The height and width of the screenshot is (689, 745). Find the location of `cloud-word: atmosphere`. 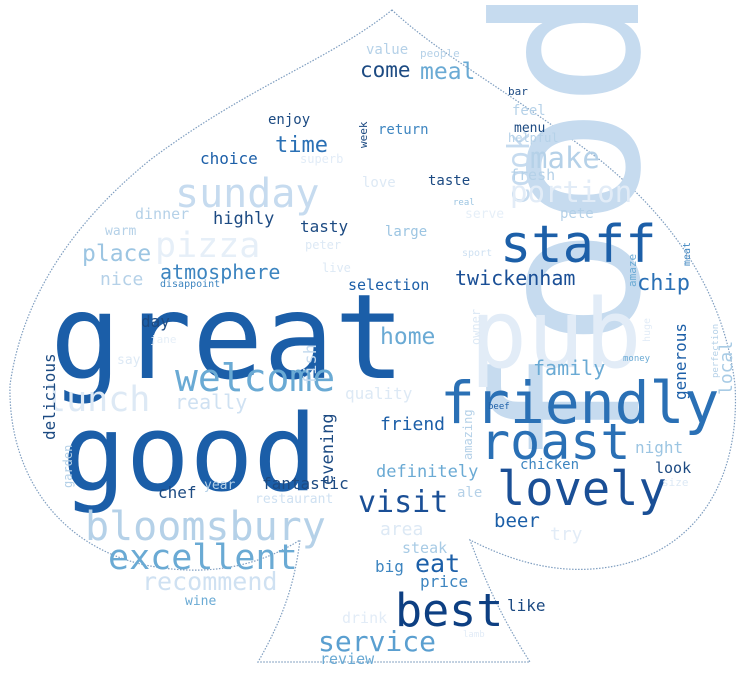

cloud-word: atmosphere is located at coordinates (220, 271).